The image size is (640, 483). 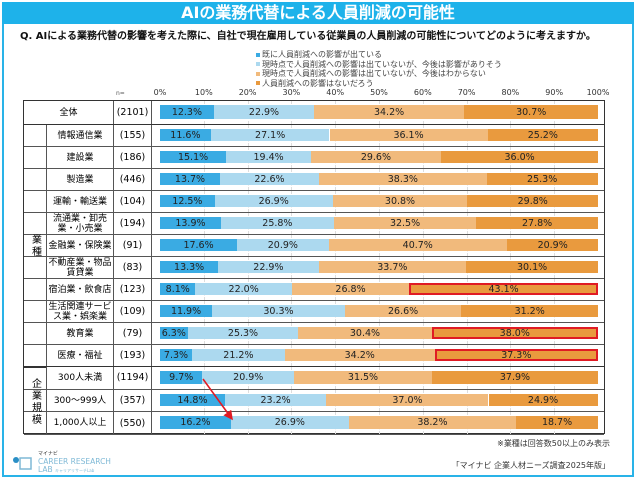 I want to click on bar-segment: 16.2%, so click(x=195, y=422).